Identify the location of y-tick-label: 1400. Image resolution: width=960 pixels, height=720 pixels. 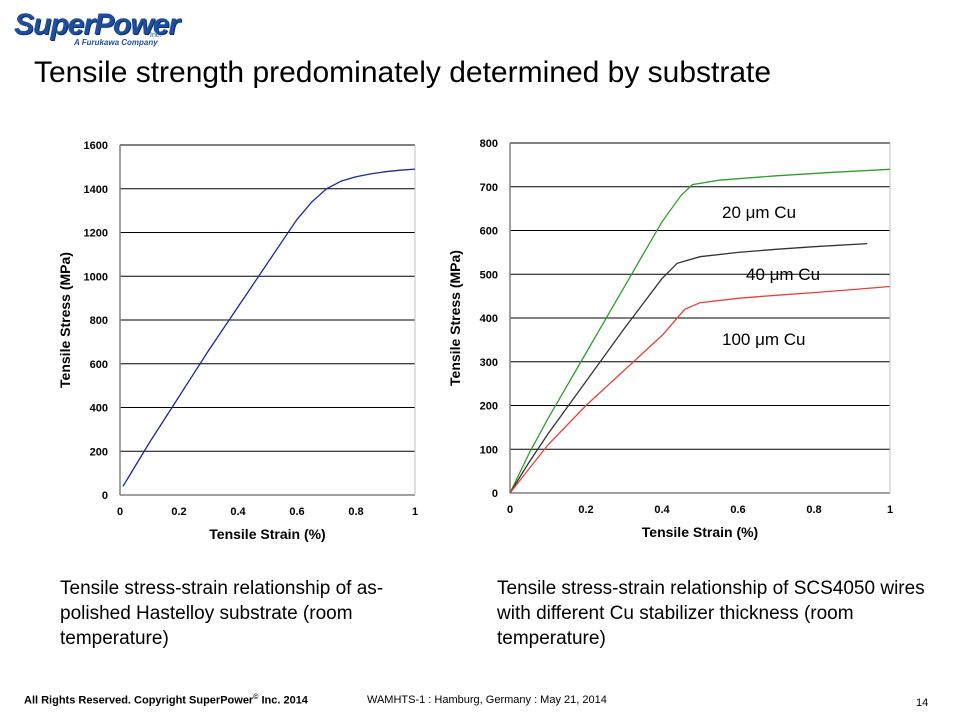
(96, 190).